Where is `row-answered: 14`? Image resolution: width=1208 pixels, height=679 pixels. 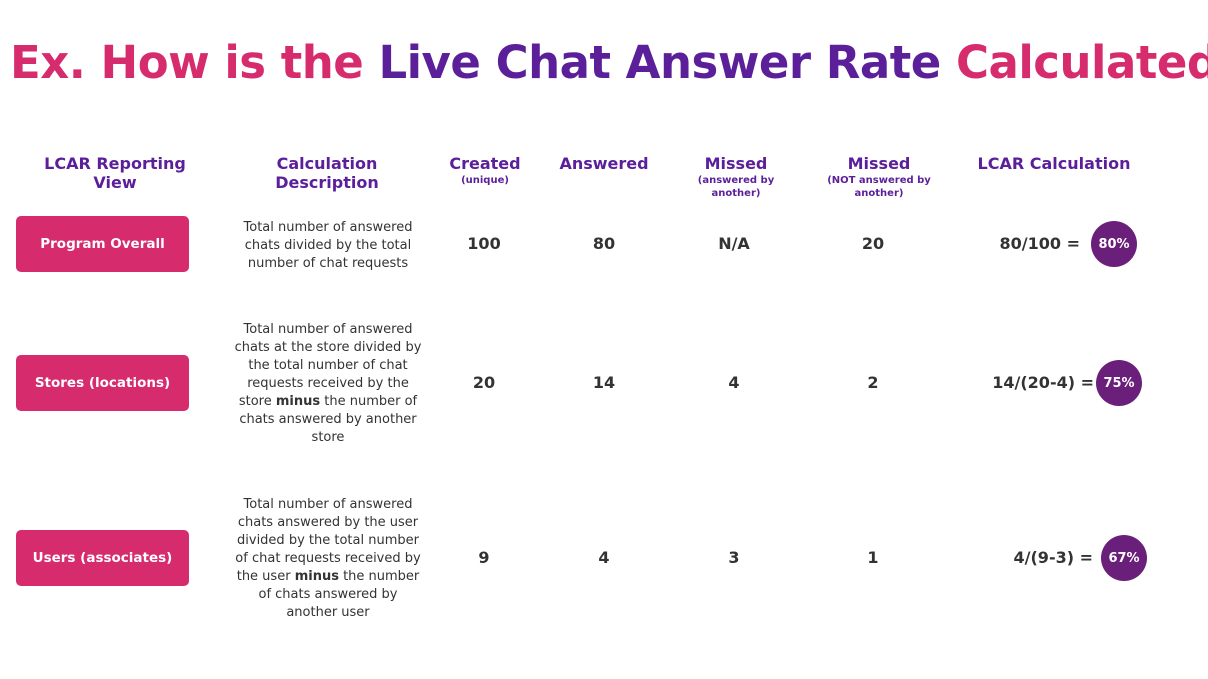
row-answered: 14 is located at coordinates (604, 382).